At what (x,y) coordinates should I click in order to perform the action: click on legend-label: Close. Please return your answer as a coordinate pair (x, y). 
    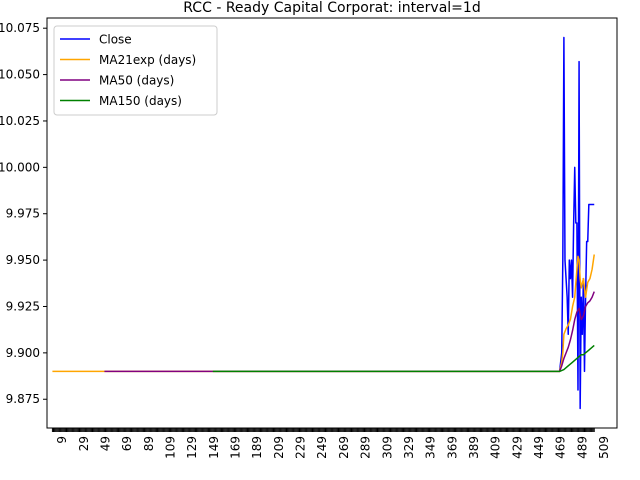
    Looking at the image, I should click on (115, 40).